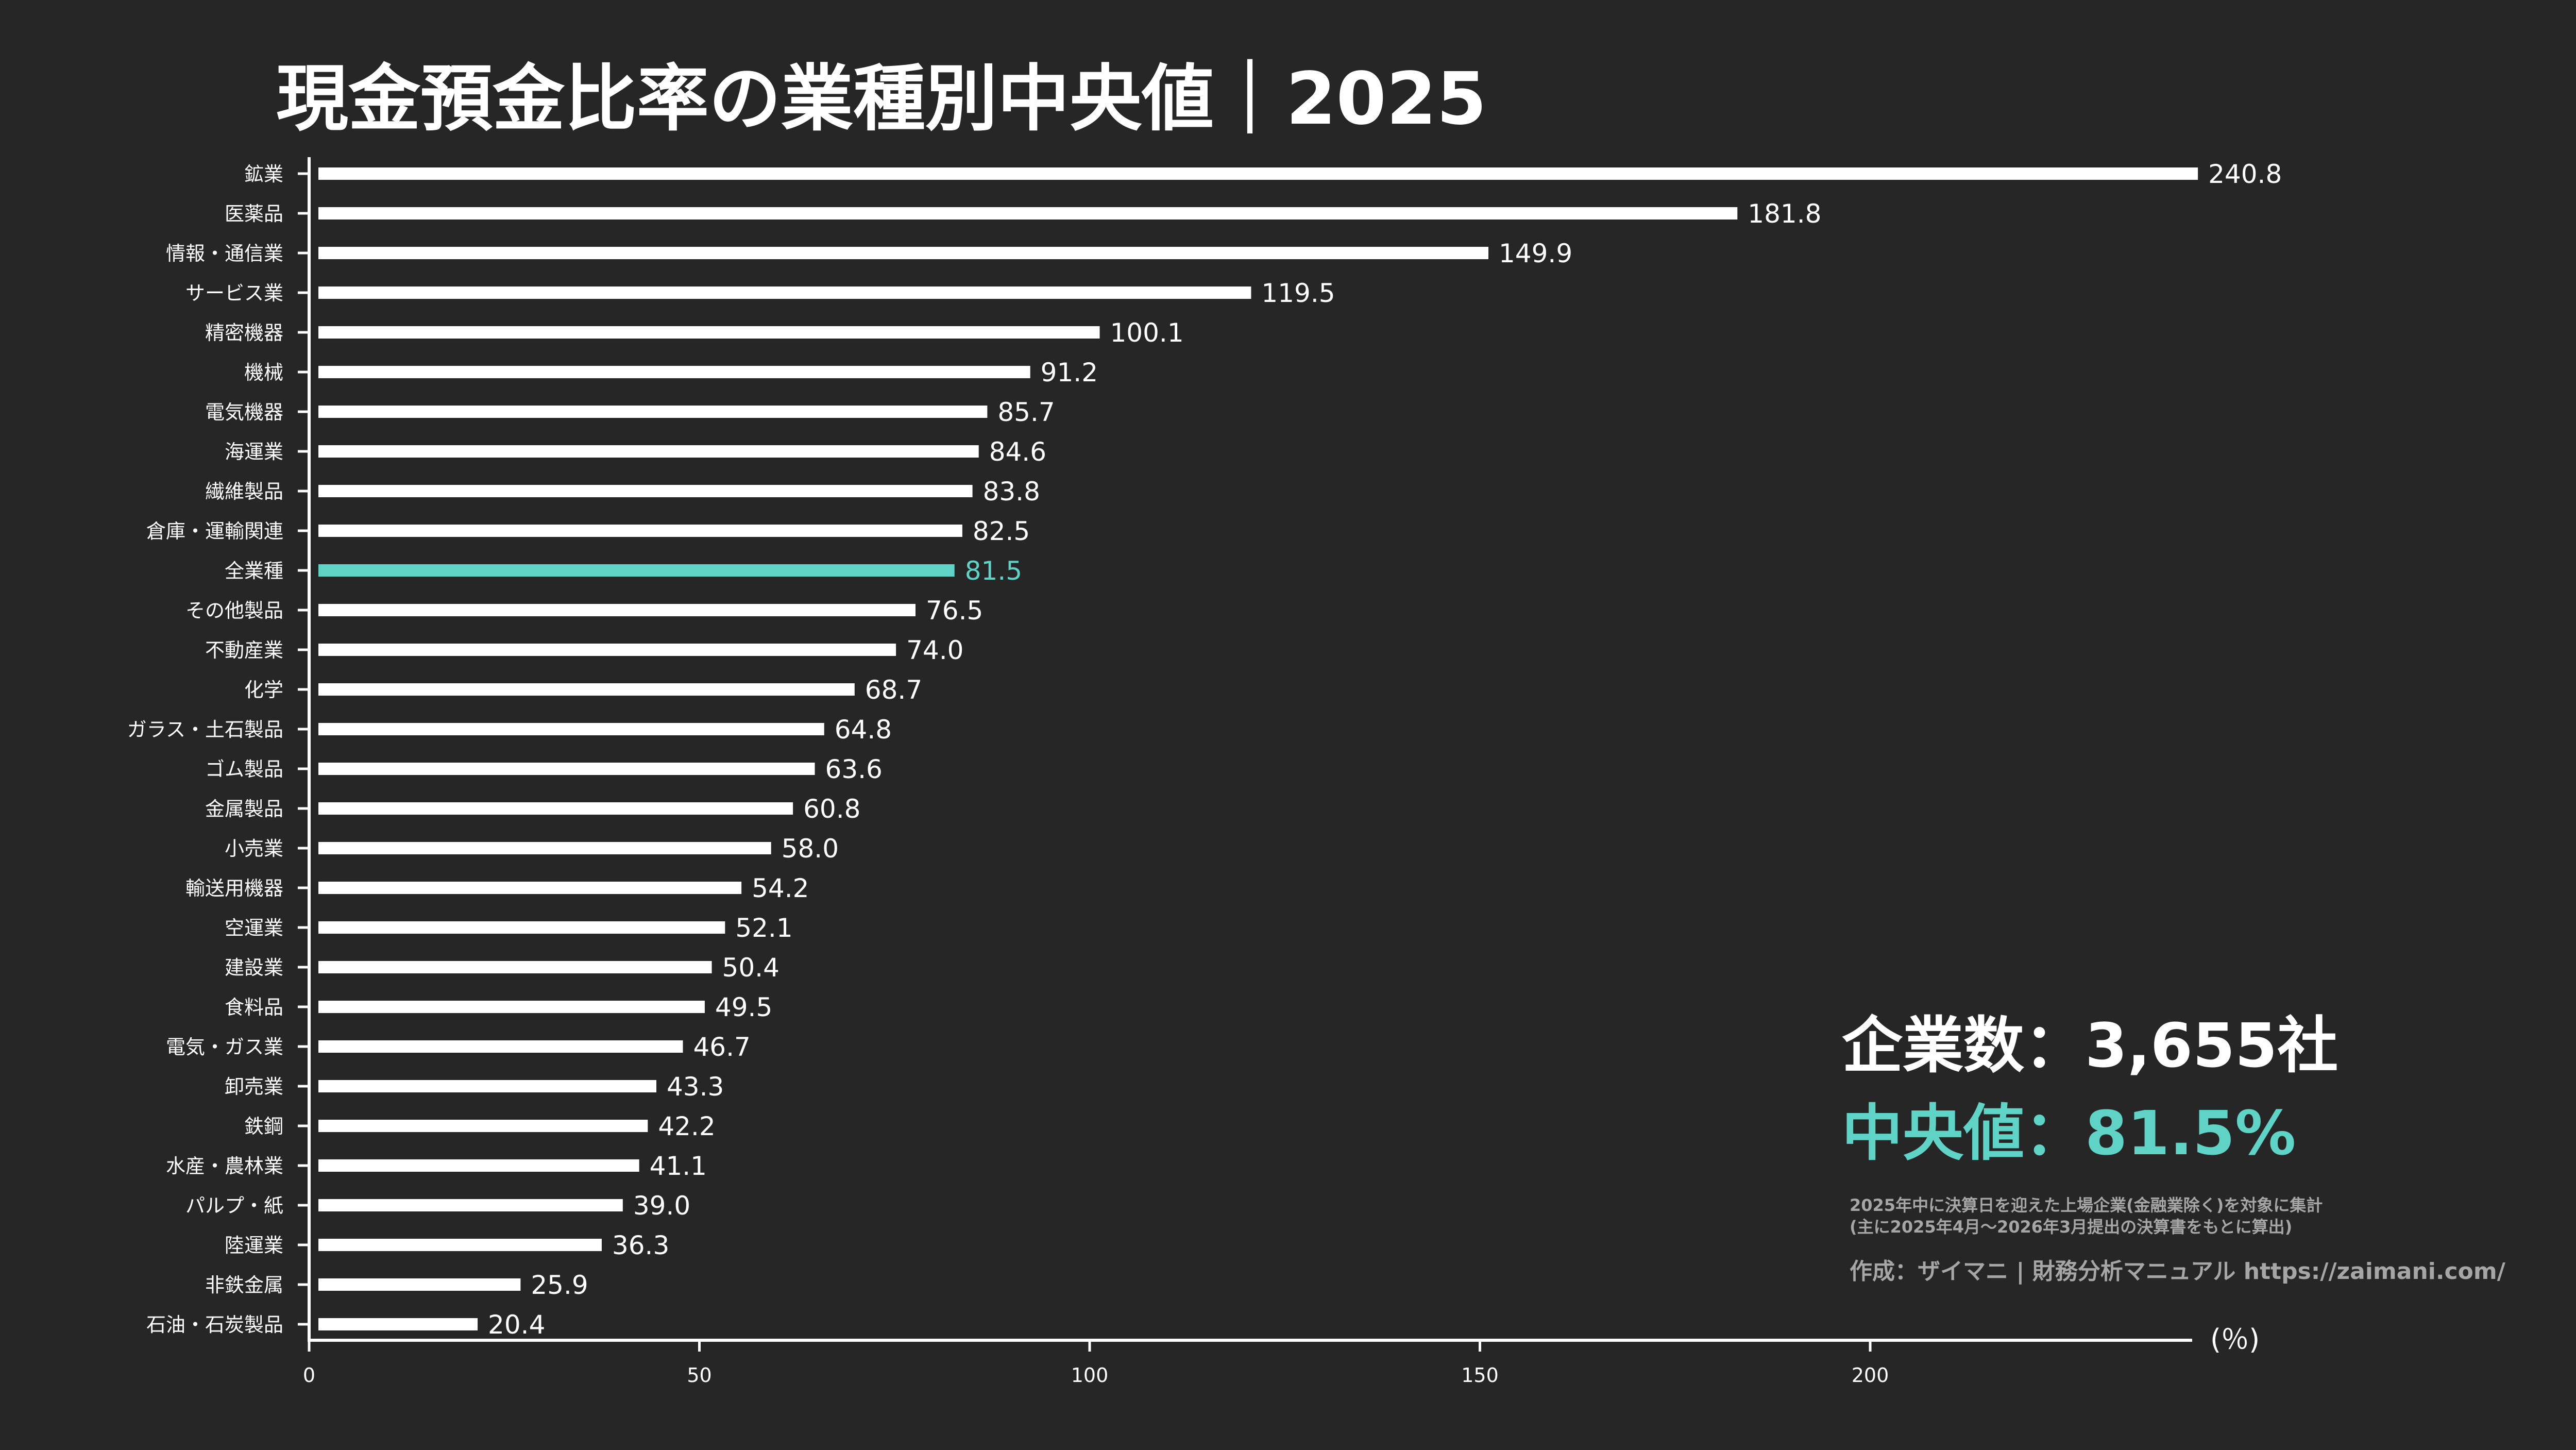 This screenshot has width=2576, height=1450. Describe the element at coordinates (1090, 1375) in the screenshot. I see `x-tick-label: 100` at that location.